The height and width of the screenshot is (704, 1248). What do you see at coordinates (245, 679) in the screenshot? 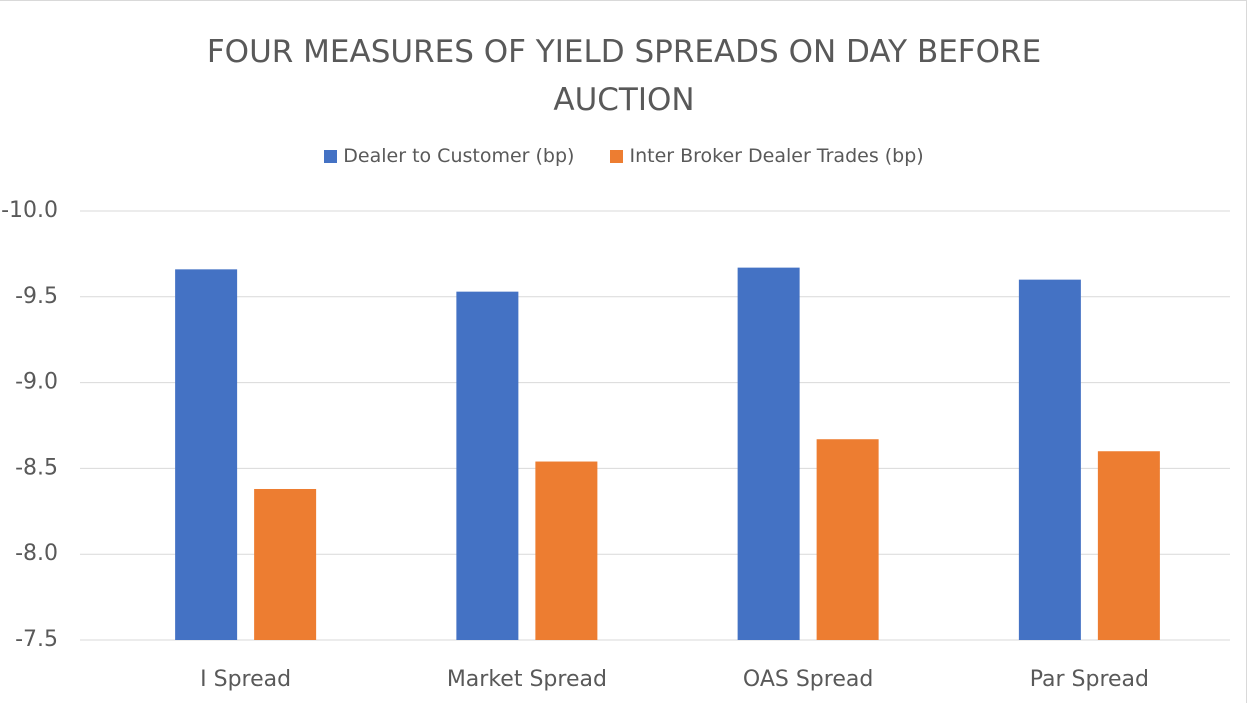
I see `x-tick-label: I Spread` at bounding box center [245, 679].